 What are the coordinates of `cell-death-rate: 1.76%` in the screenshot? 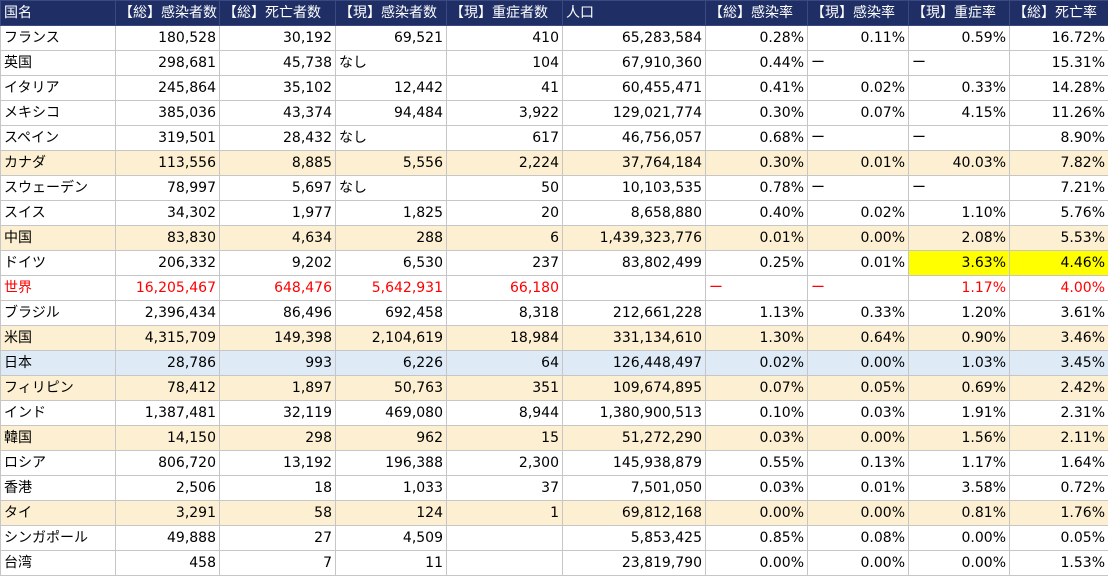 It's located at (1058, 513).